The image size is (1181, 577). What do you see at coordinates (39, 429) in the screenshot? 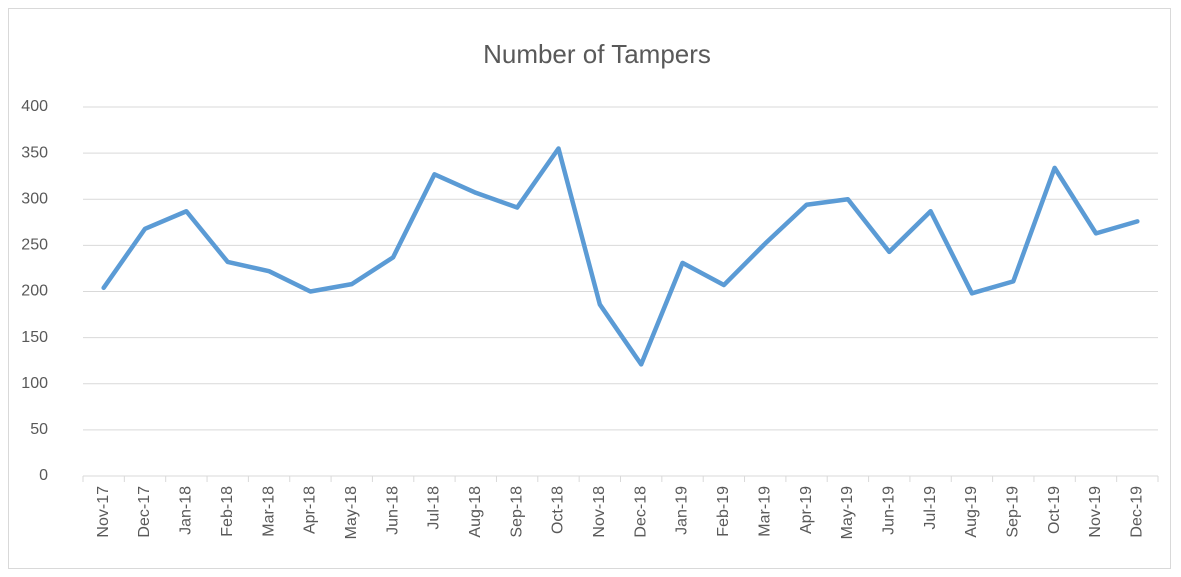
I see `y-tick-label: 50` at bounding box center [39, 429].